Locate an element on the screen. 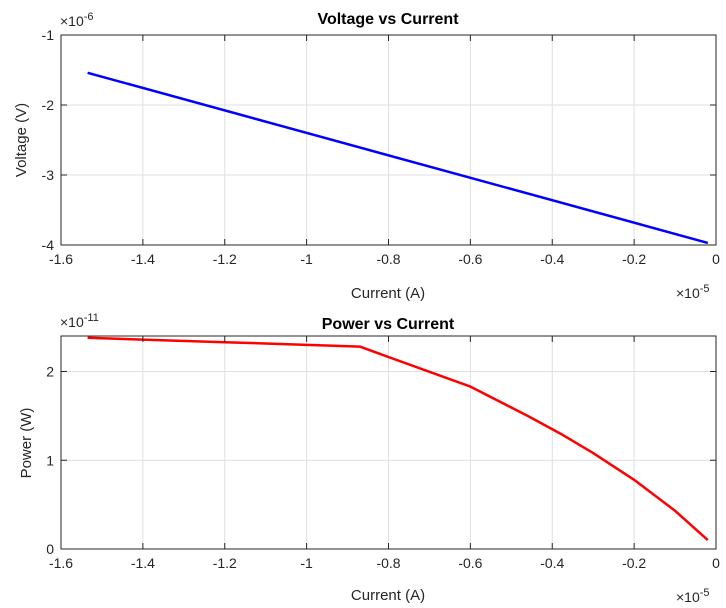 Image resolution: width=726 pixels, height=608 pixels. y-tick-label: -4 is located at coordinates (48, 245).